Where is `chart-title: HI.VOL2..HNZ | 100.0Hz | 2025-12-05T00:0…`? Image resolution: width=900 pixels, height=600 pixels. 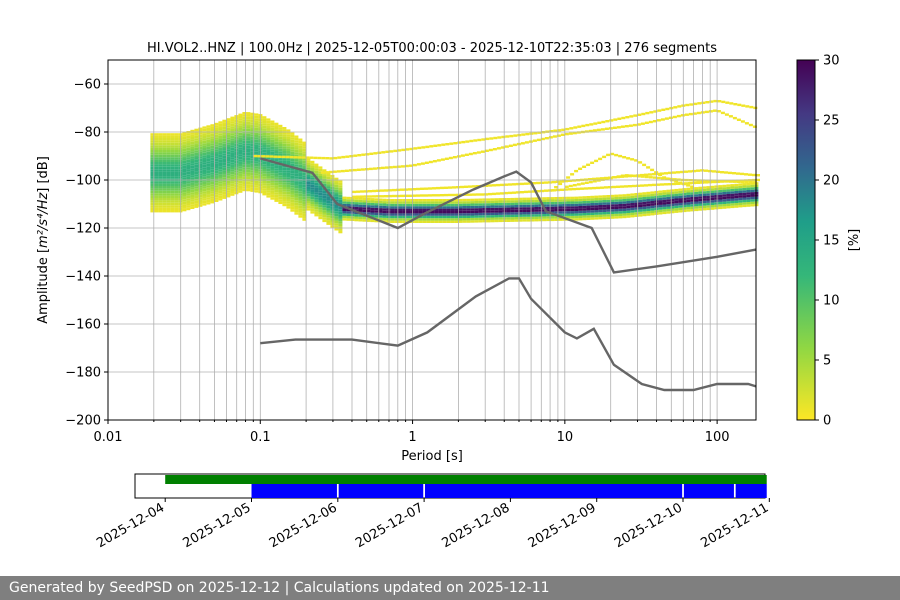 chart-title: HI.VOL2..HNZ | 100.0Hz | 2025-12-05T00:0… is located at coordinates (432, 48).